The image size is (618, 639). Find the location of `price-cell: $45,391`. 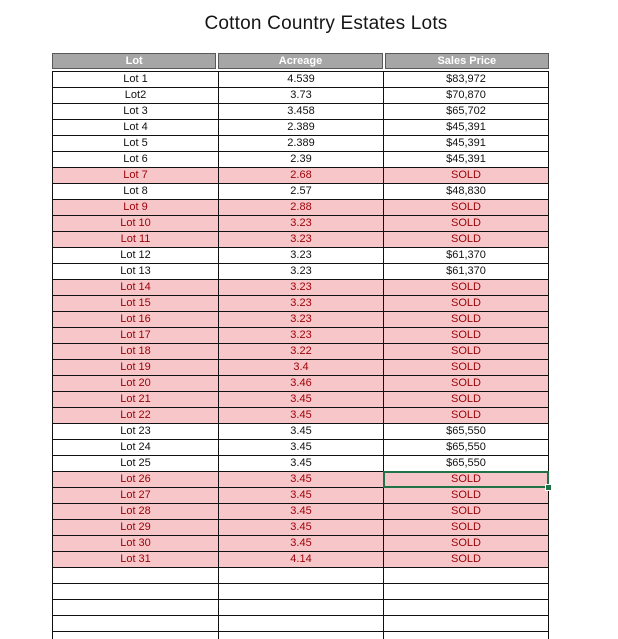

price-cell: $45,391 is located at coordinates (466, 160).